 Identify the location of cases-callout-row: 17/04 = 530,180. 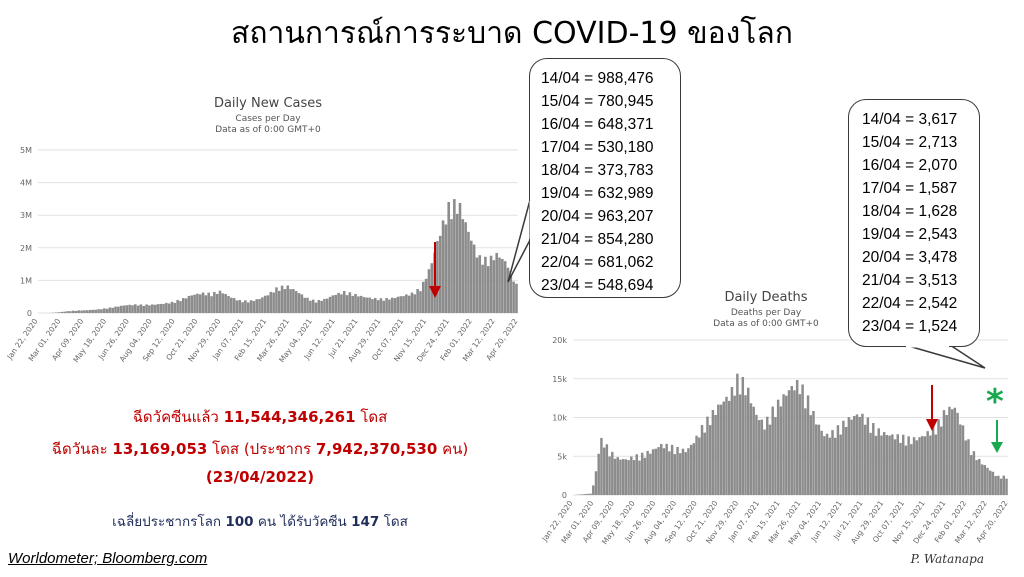
(597, 147).